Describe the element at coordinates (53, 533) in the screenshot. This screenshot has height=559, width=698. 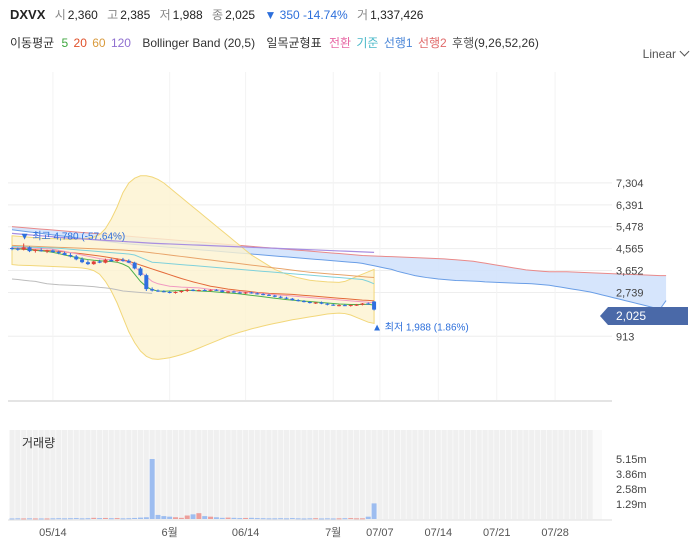
I see `x-tick-label: 05/14` at that location.